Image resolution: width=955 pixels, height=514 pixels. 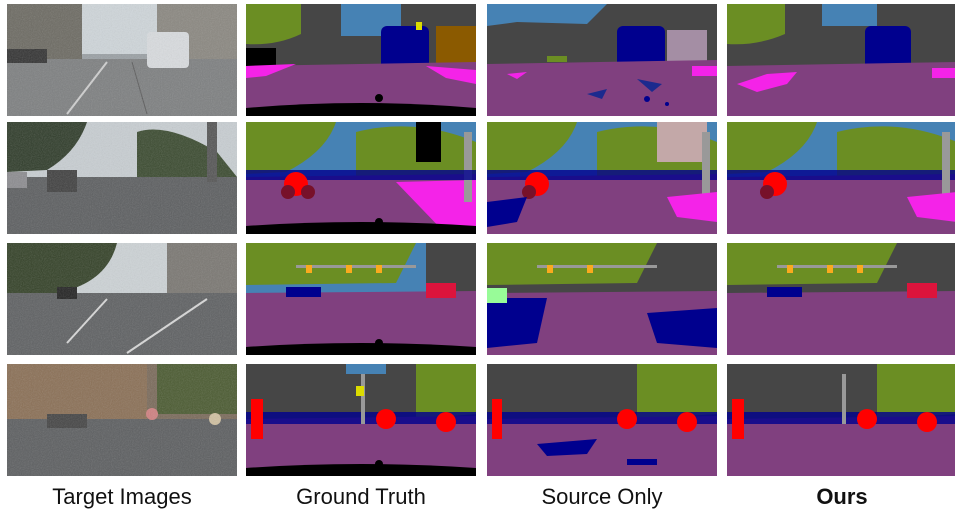 I want to click on row2-ground-truth, so click(x=361, y=178).